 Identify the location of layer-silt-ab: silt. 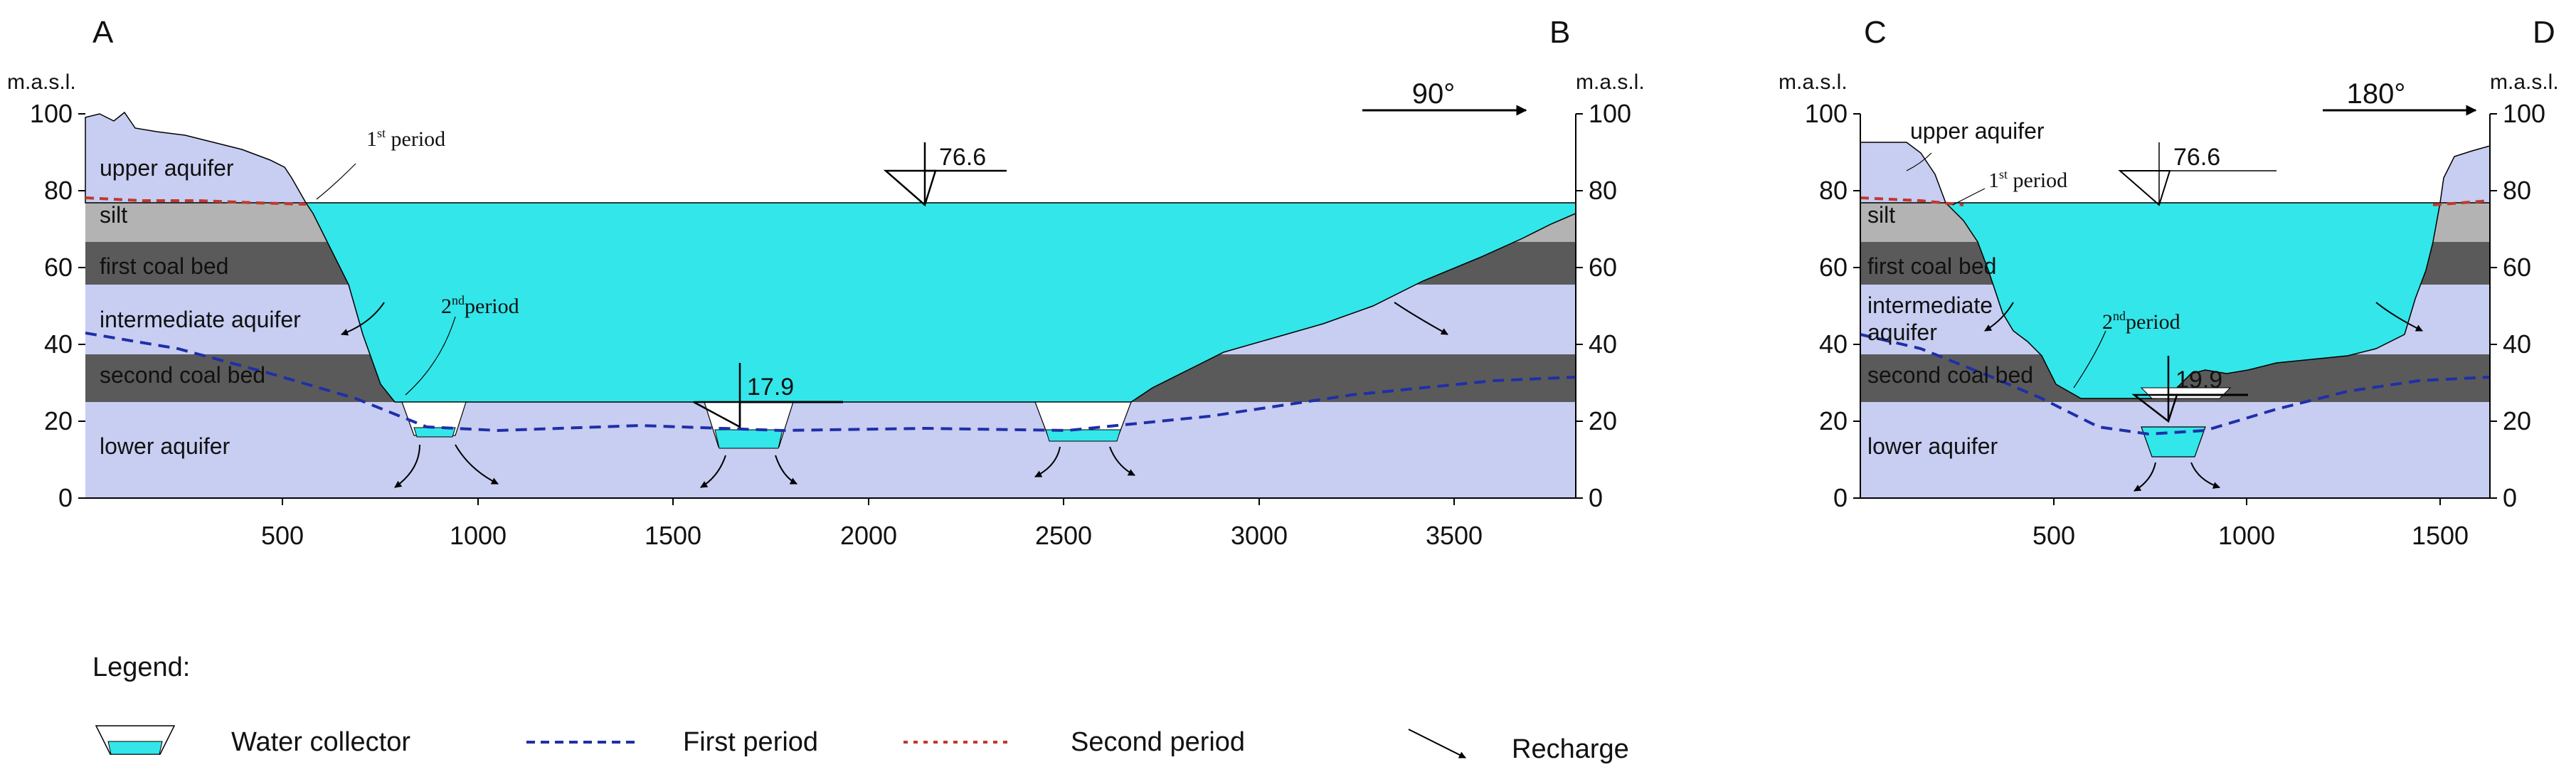
(114, 215).